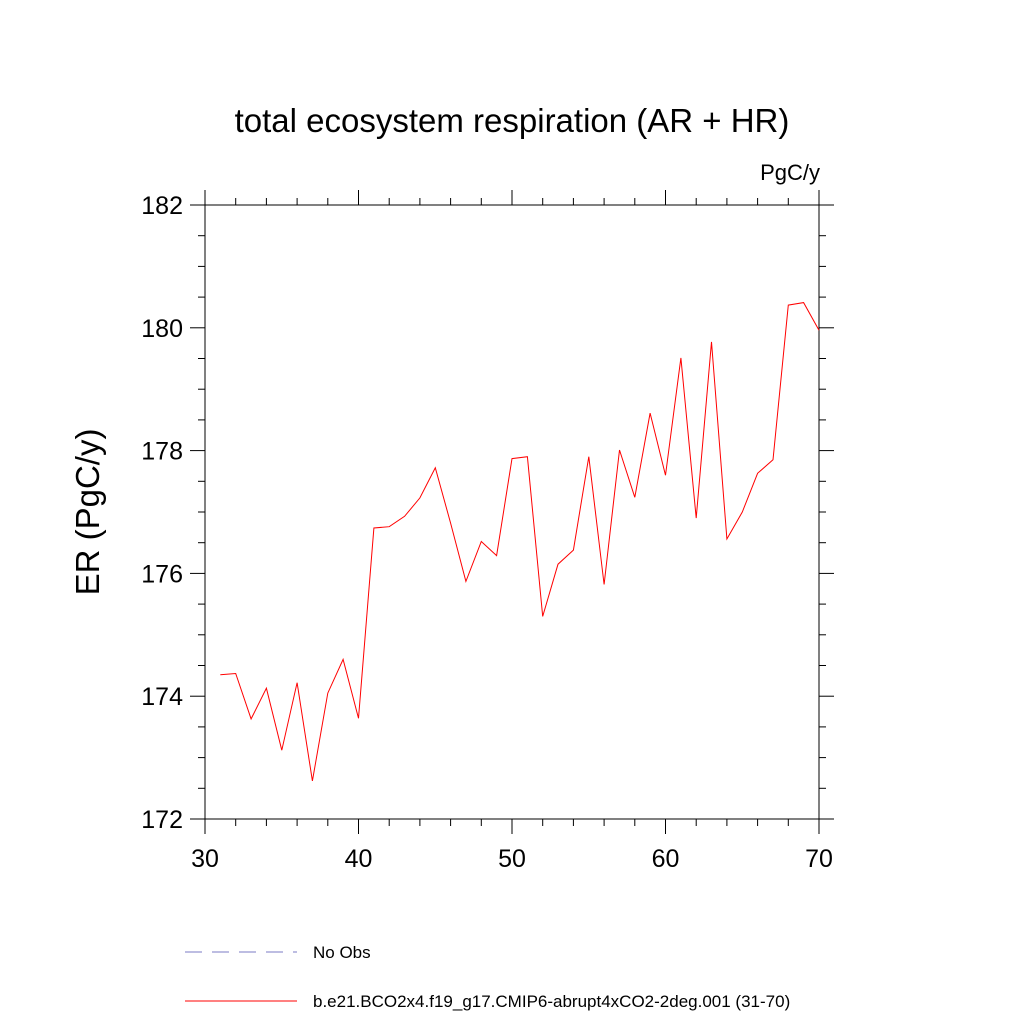  I want to click on chart-title: total ecosystem respiration (AR + HR), so click(512, 120).